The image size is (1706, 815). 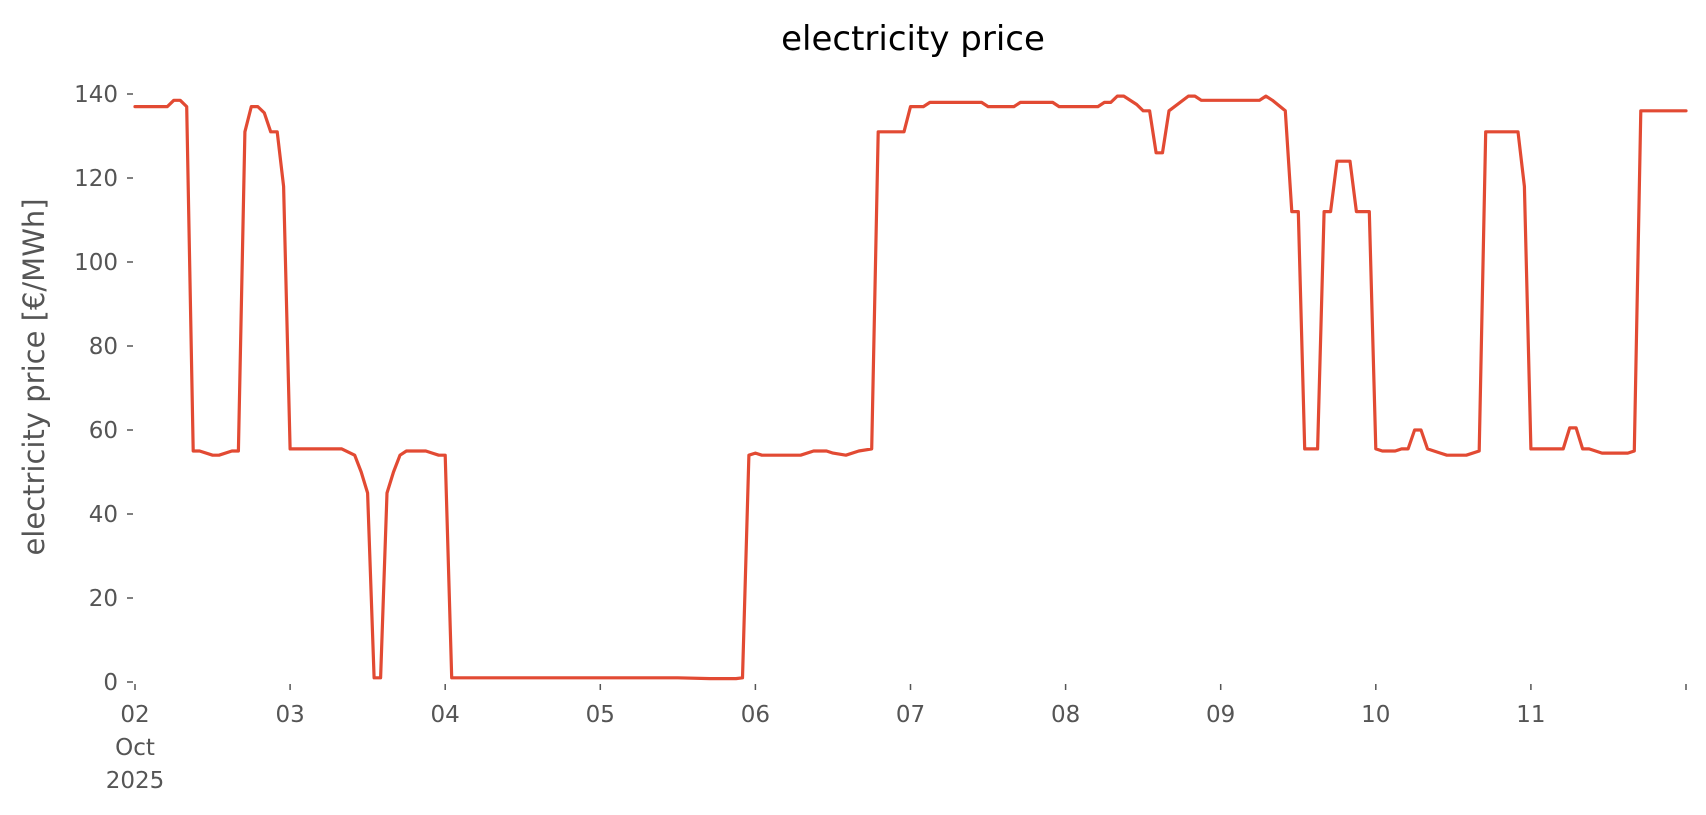 I want to click on y-tick-label: 80, so click(x=103, y=347).